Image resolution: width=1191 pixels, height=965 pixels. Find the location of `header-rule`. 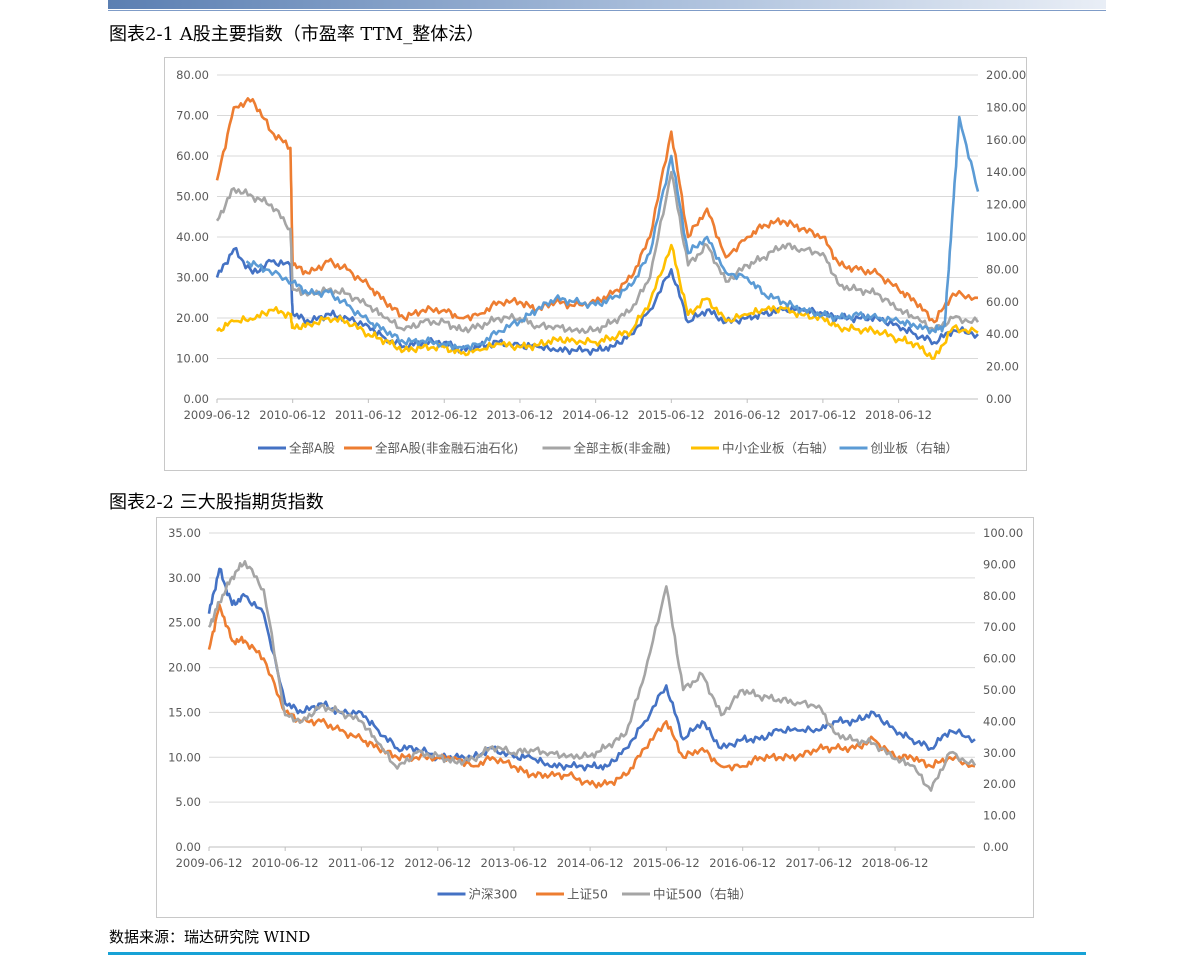

header-rule is located at coordinates (607, 10).